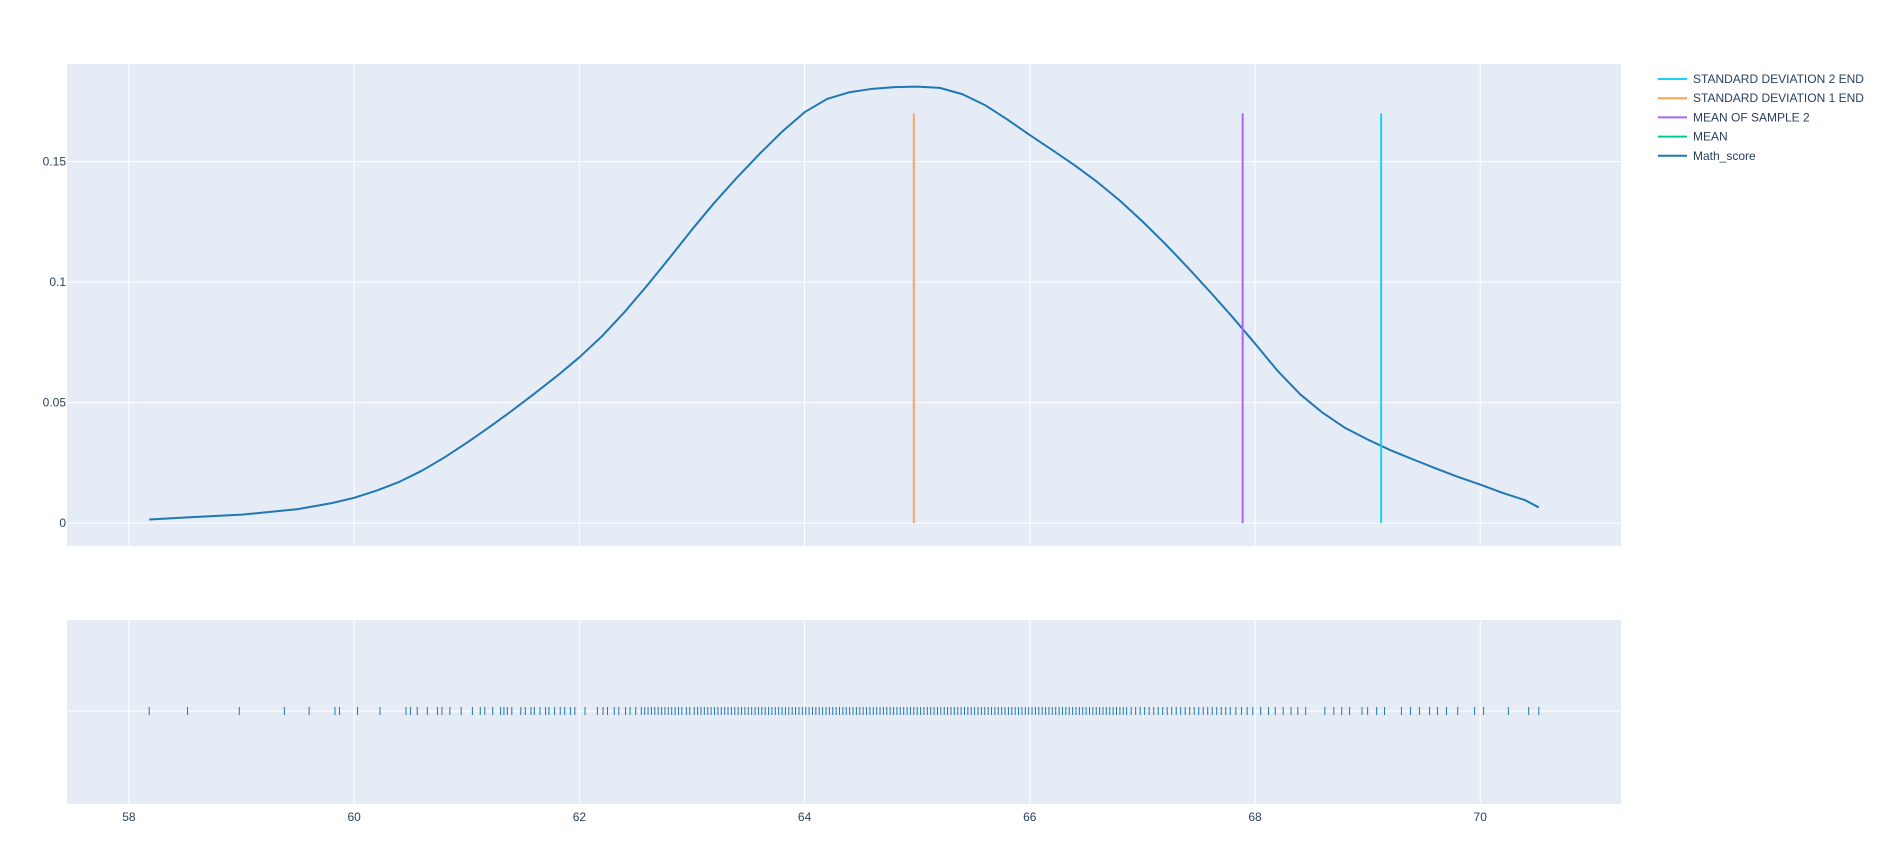 The image size is (1895, 855). I want to click on x-tick-label: 62, so click(580, 817).